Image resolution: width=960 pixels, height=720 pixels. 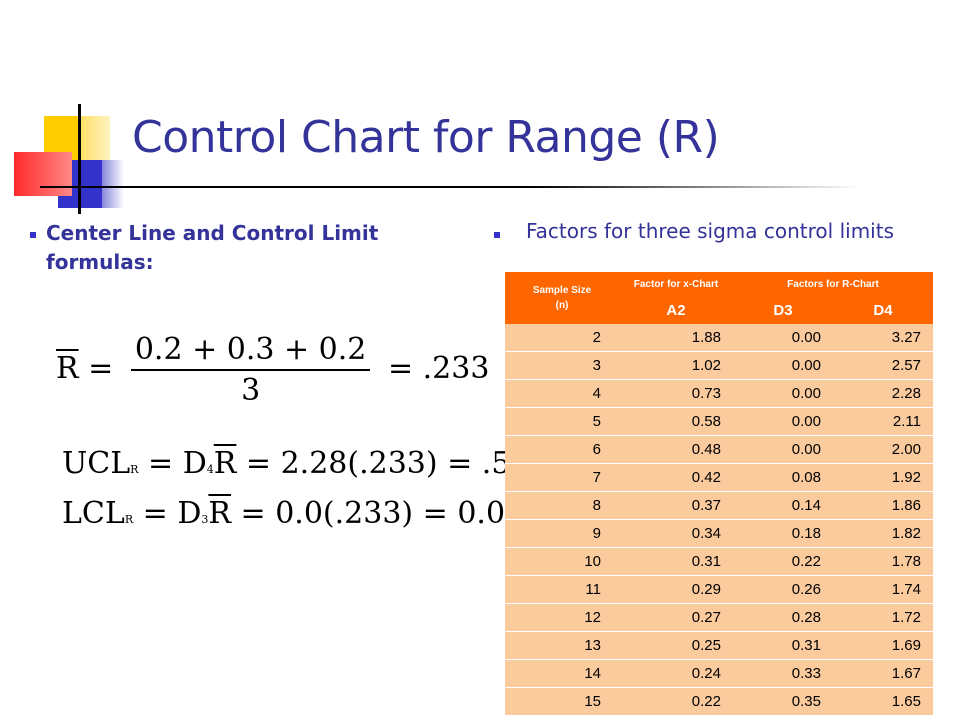 What do you see at coordinates (212, 247) in the screenshot?
I see `left-bullet-text: Center Line and Control Limit formulas:` at bounding box center [212, 247].